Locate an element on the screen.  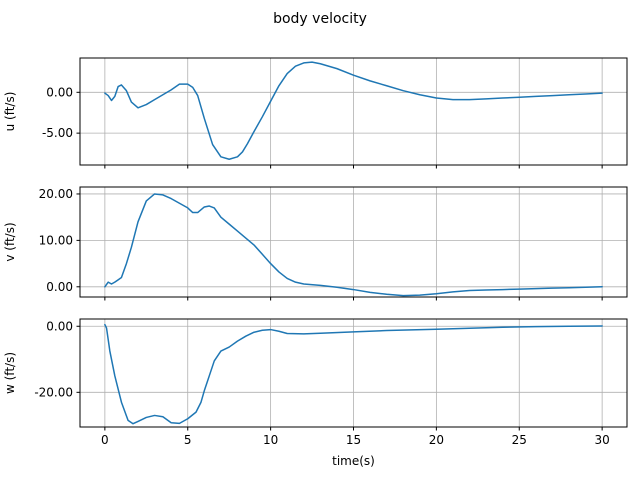
x-tick-label: 30 is located at coordinates (601, 440).